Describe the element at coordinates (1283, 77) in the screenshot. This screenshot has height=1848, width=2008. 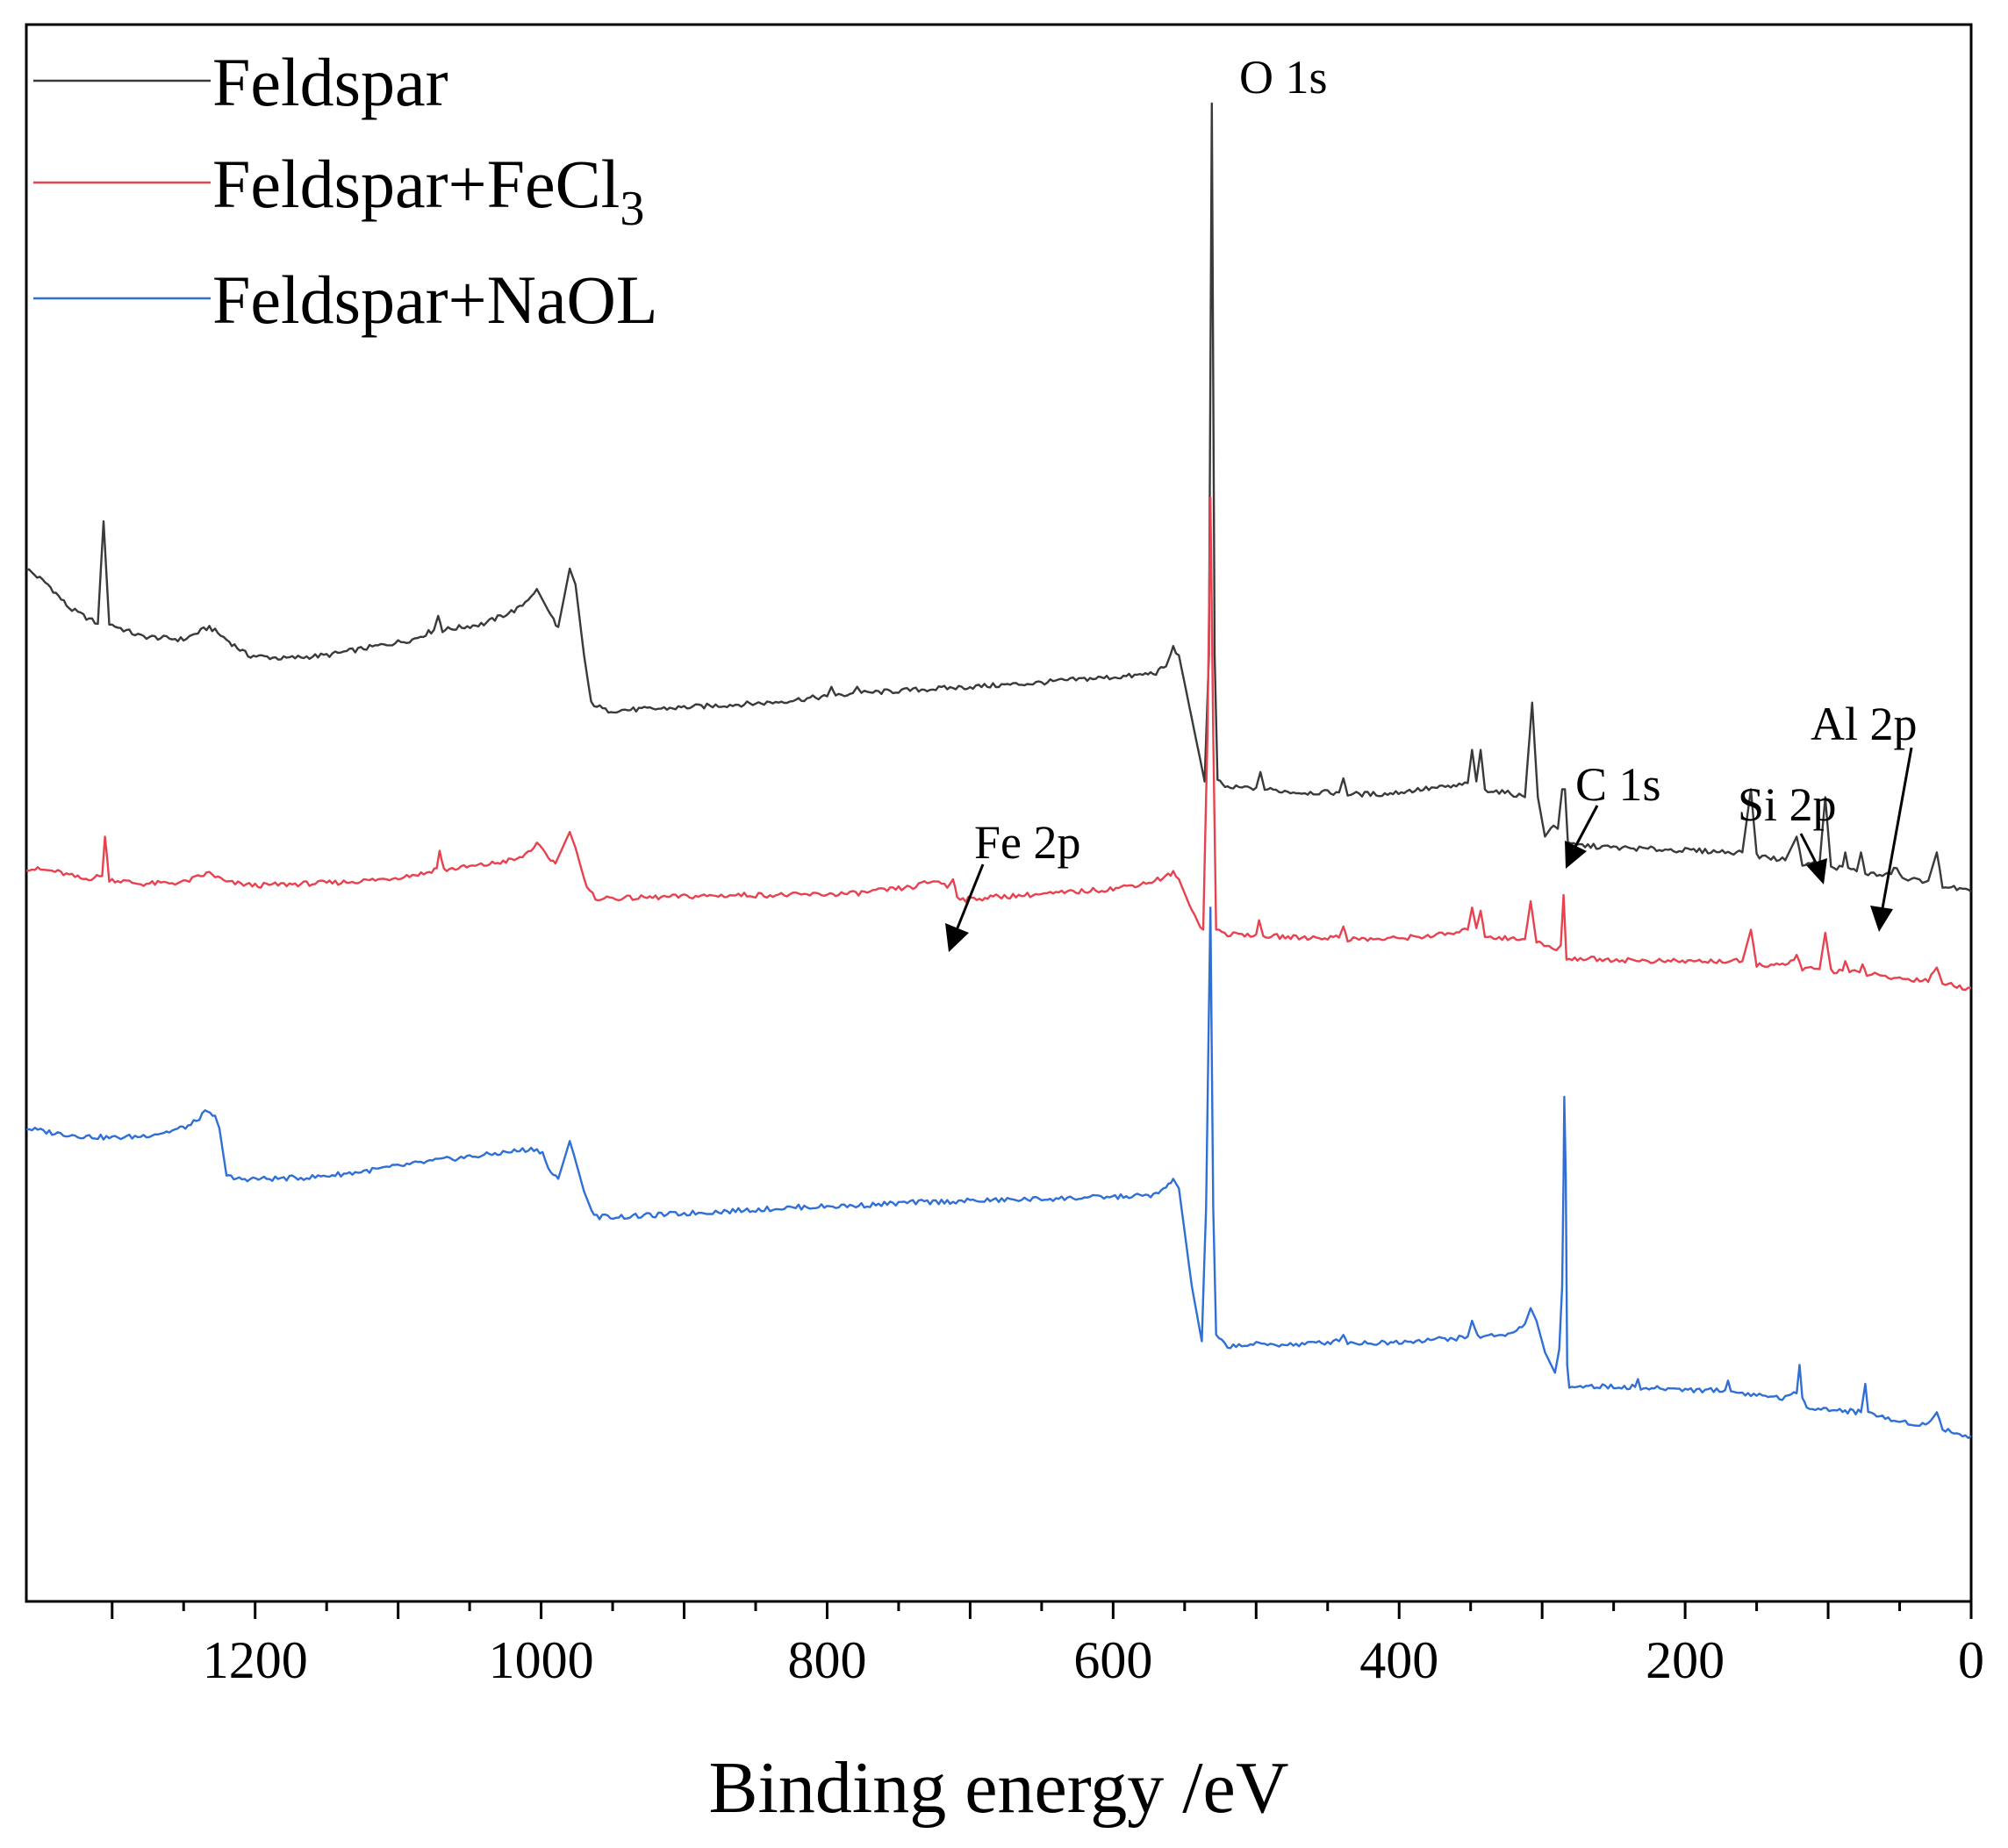
I see `annotation-o1s-label: O 1s` at that location.